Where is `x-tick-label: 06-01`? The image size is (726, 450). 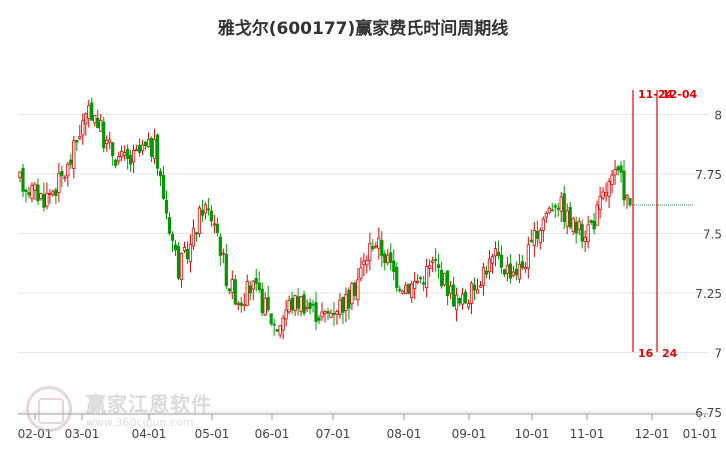
x-tick-label: 06-01 is located at coordinates (272, 434).